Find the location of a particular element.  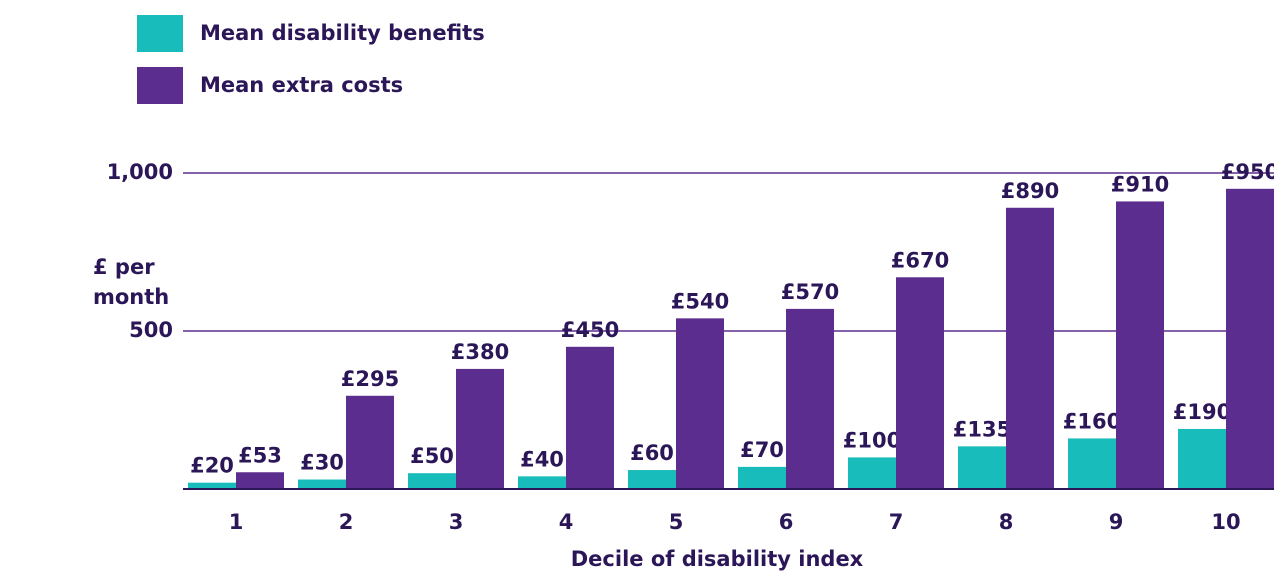

data-label: £910 is located at coordinates (1140, 184).